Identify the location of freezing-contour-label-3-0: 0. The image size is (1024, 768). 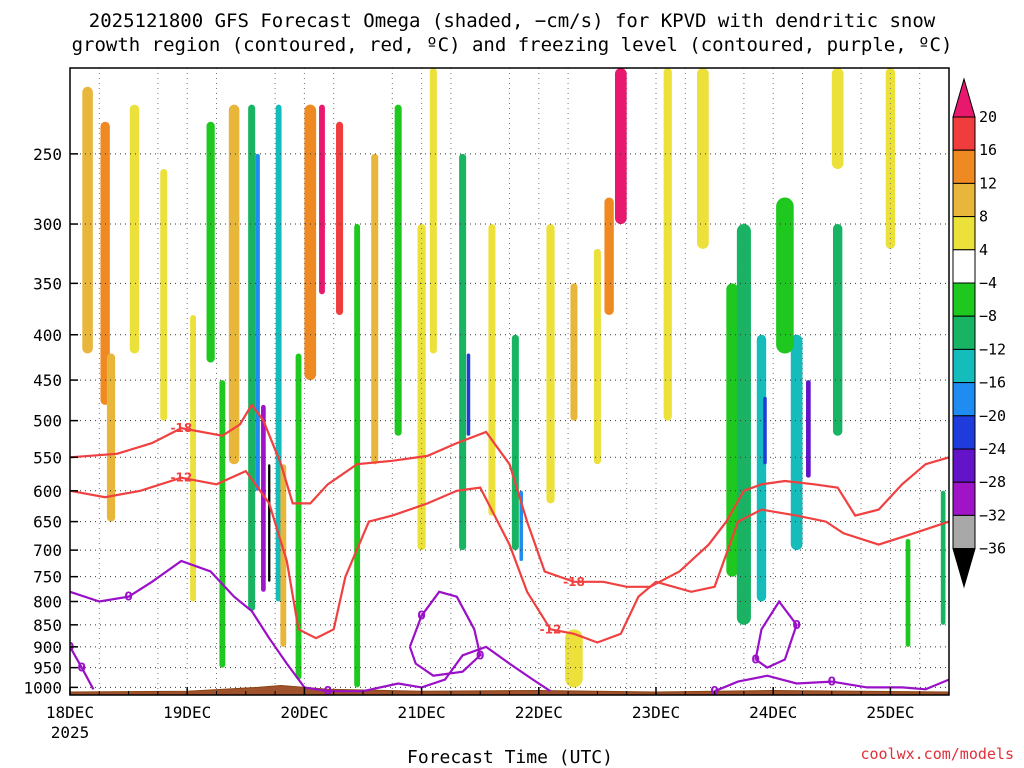
(755, 659).